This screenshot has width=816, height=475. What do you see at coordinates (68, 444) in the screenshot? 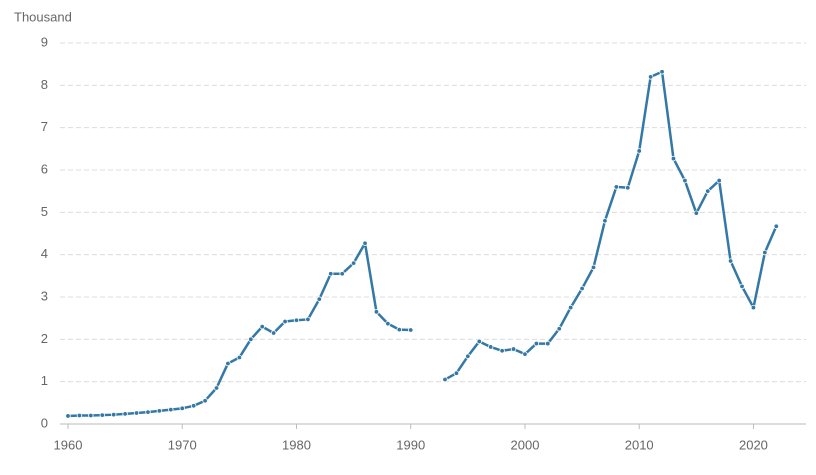
I see `x-tick-label: 1960` at bounding box center [68, 444].